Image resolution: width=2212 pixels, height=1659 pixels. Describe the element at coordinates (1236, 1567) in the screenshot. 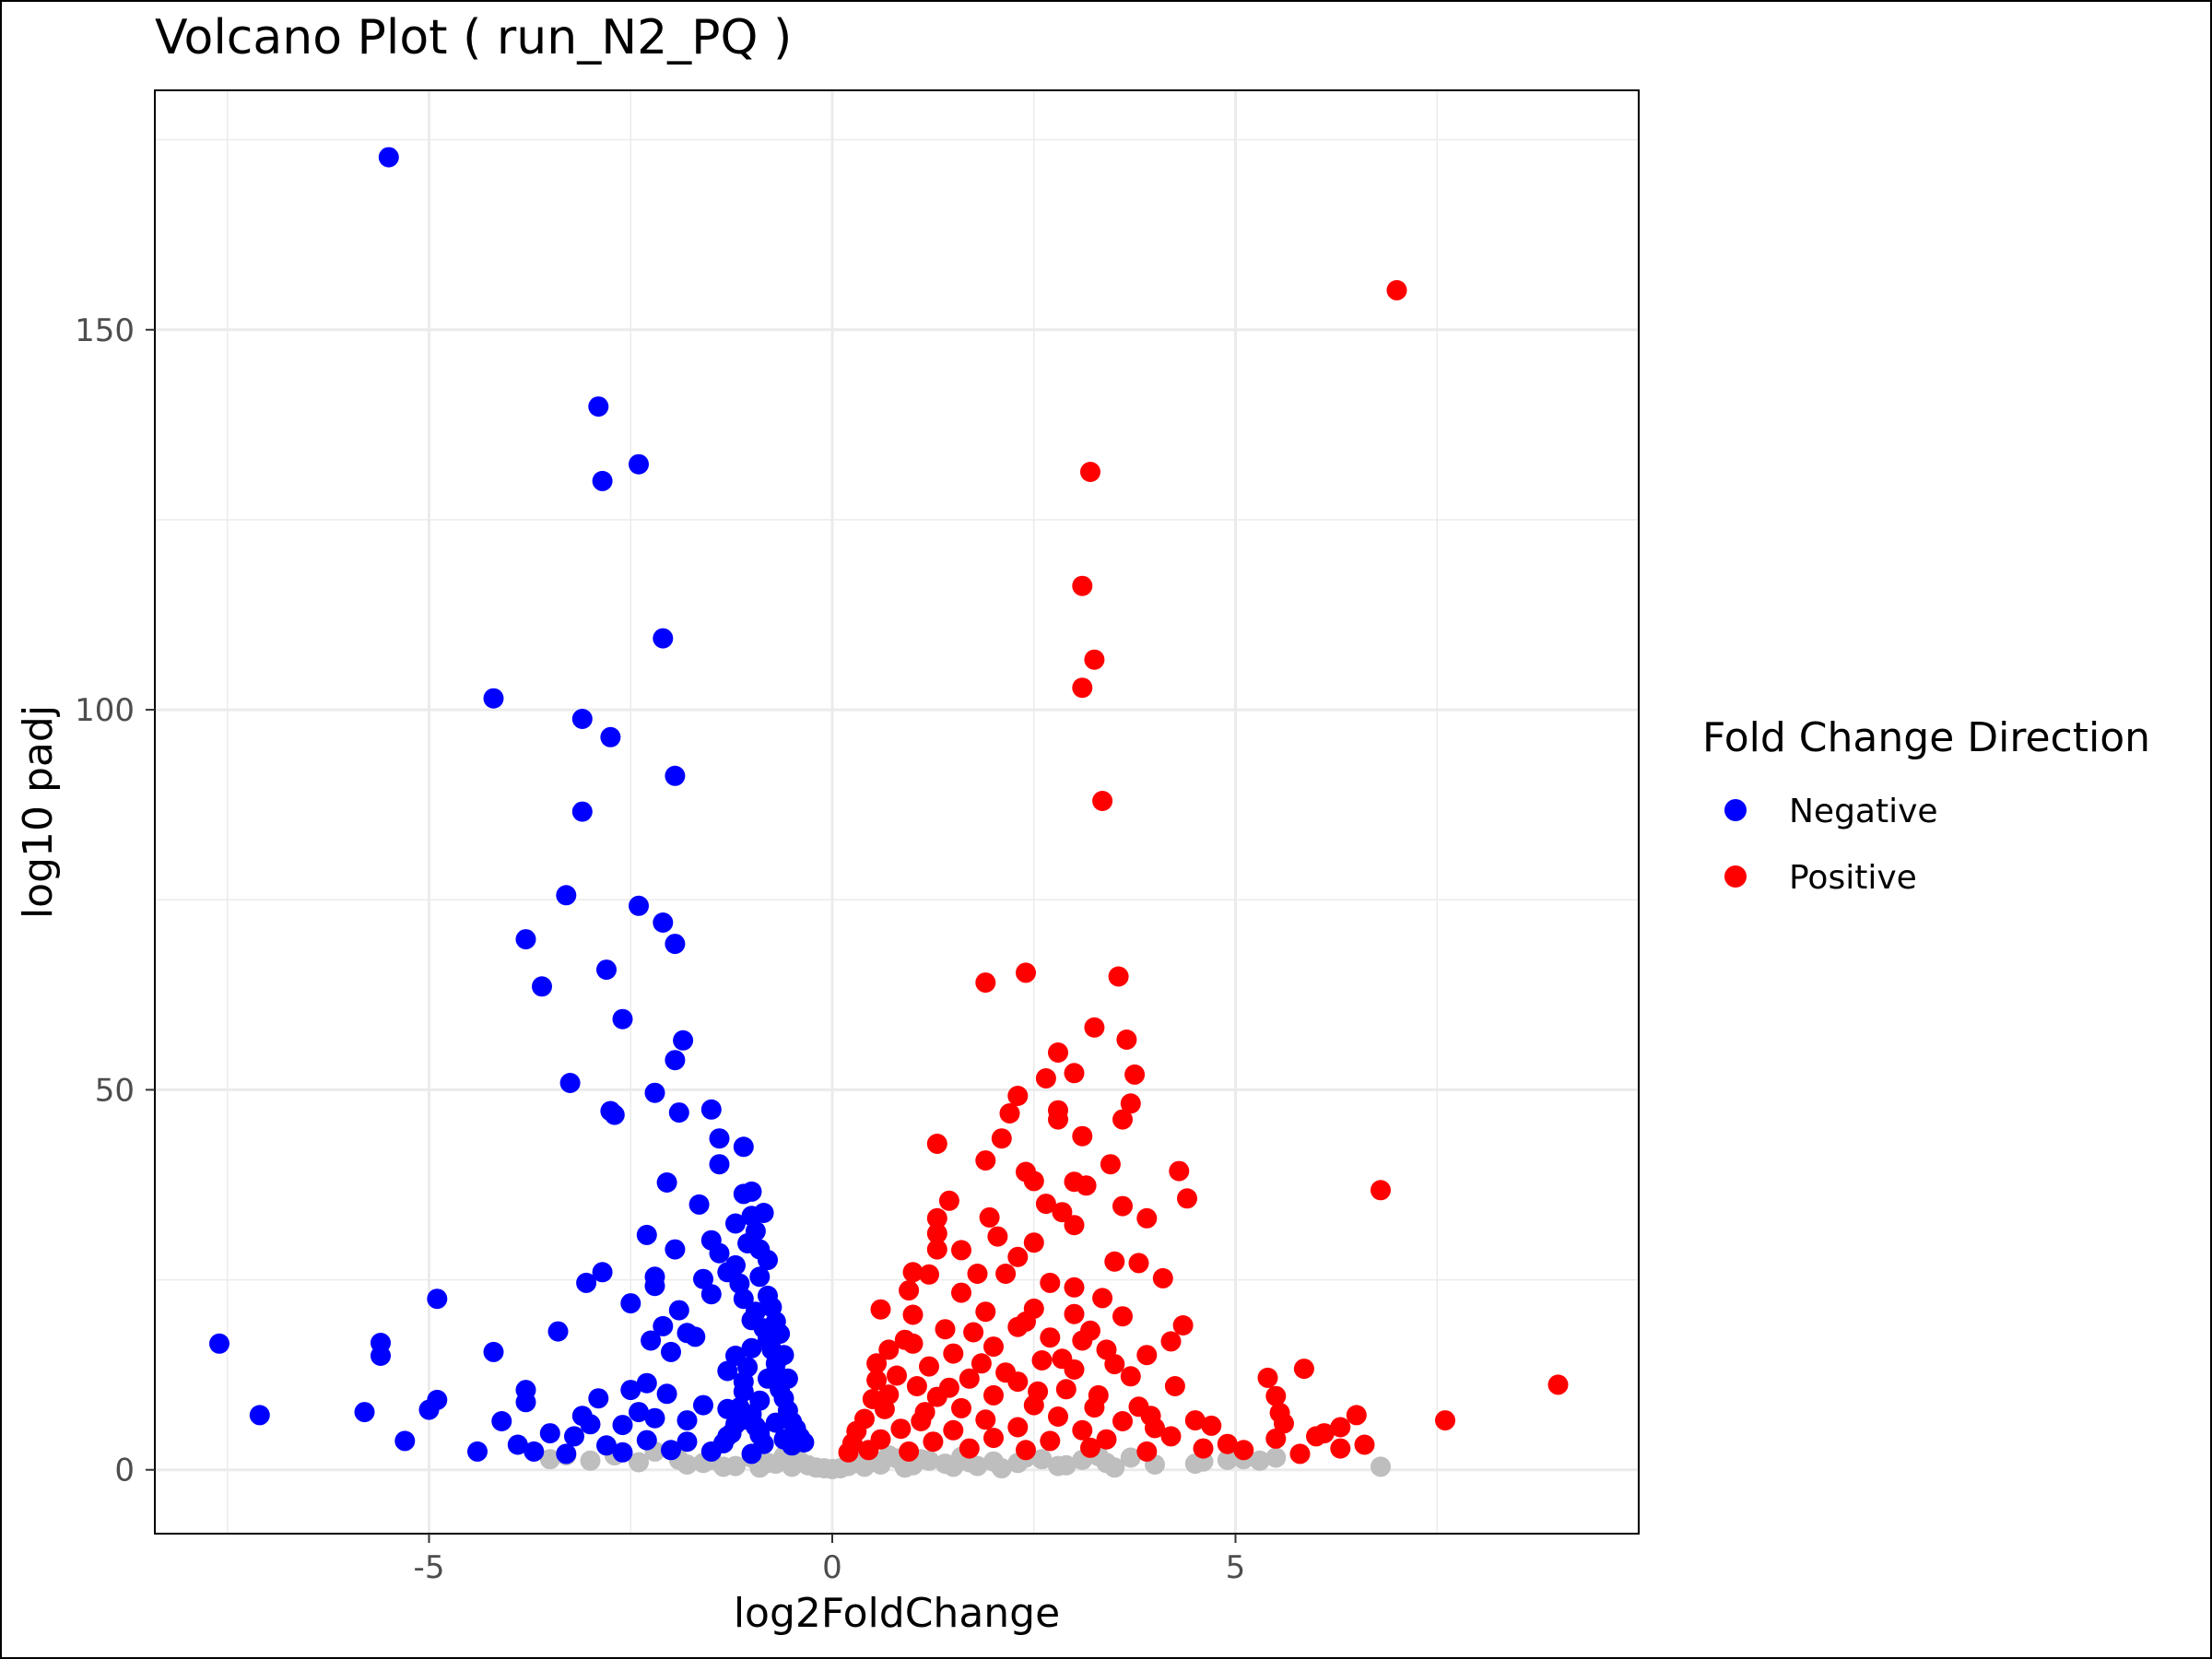

I see `x-tick-label: 5` at that location.